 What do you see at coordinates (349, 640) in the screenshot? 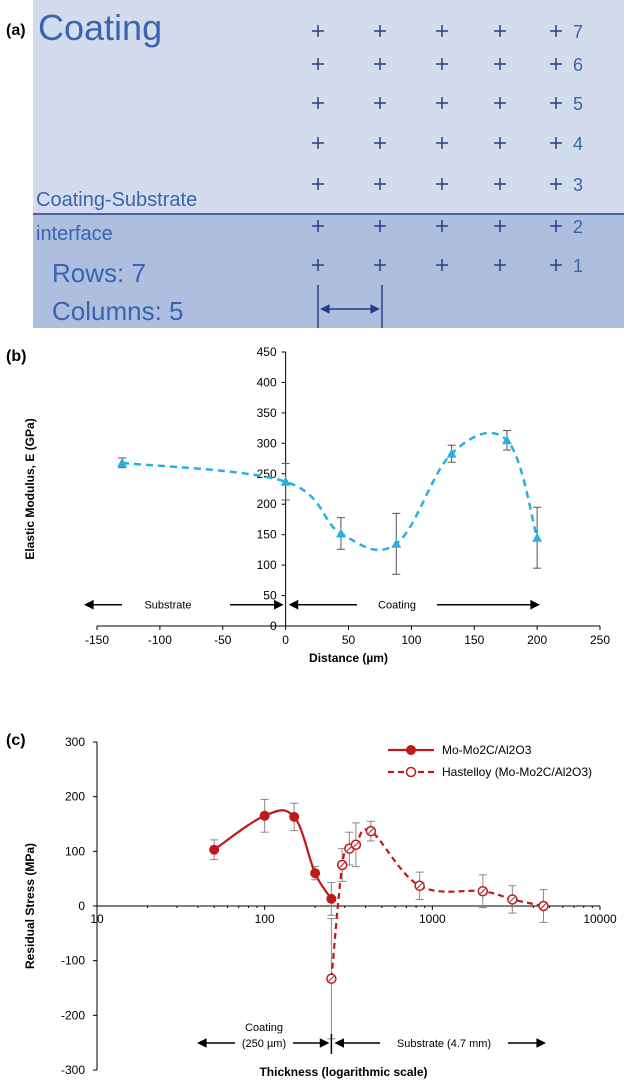
I see `x-tick-label: 50` at bounding box center [349, 640].